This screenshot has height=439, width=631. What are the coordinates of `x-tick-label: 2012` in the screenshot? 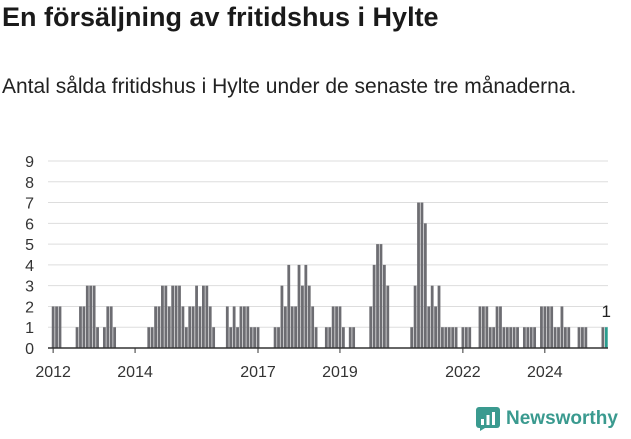 It's located at (53, 372).